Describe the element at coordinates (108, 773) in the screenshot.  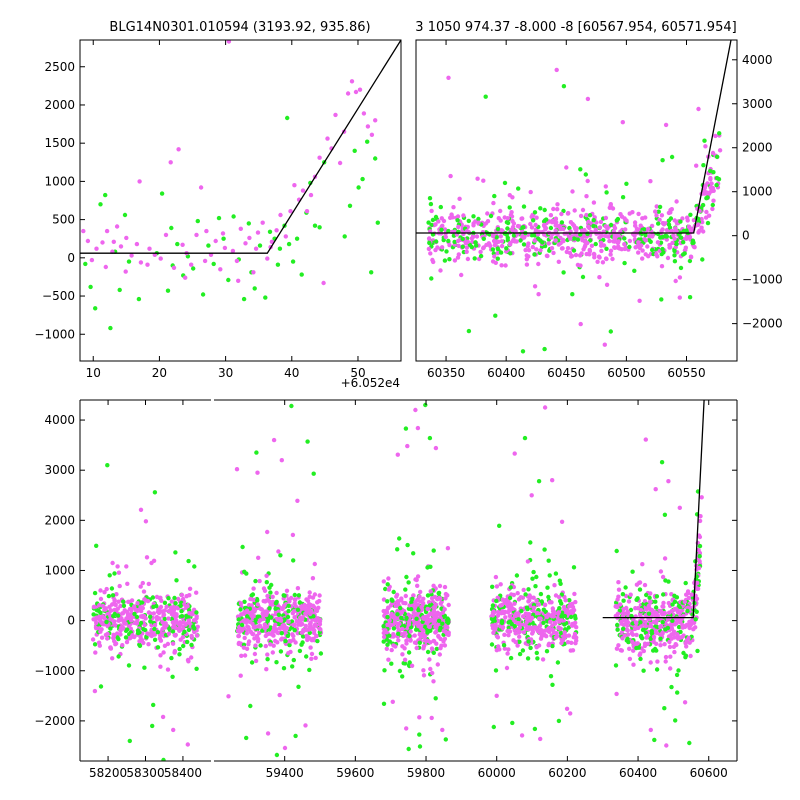
I see `x-tick-label: 58200` at that location.